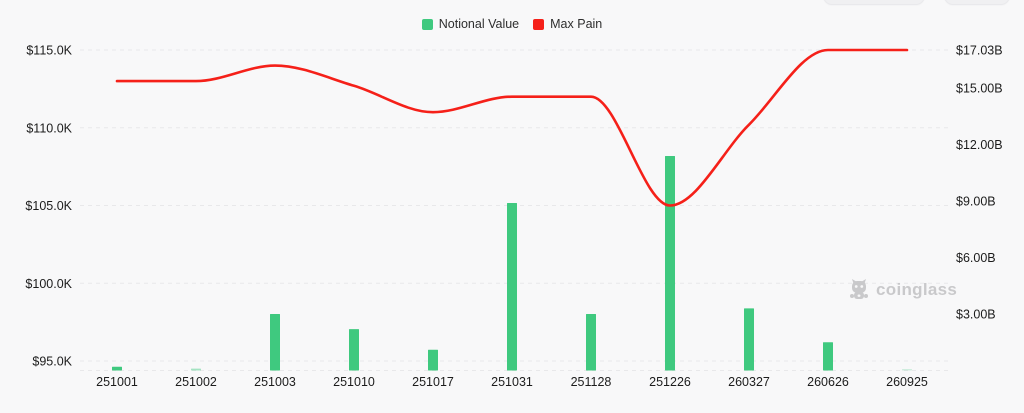 The width and height of the screenshot is (1024, 413). I want to click on right-axis-tick-label: $3.00B, so click(976, 315).